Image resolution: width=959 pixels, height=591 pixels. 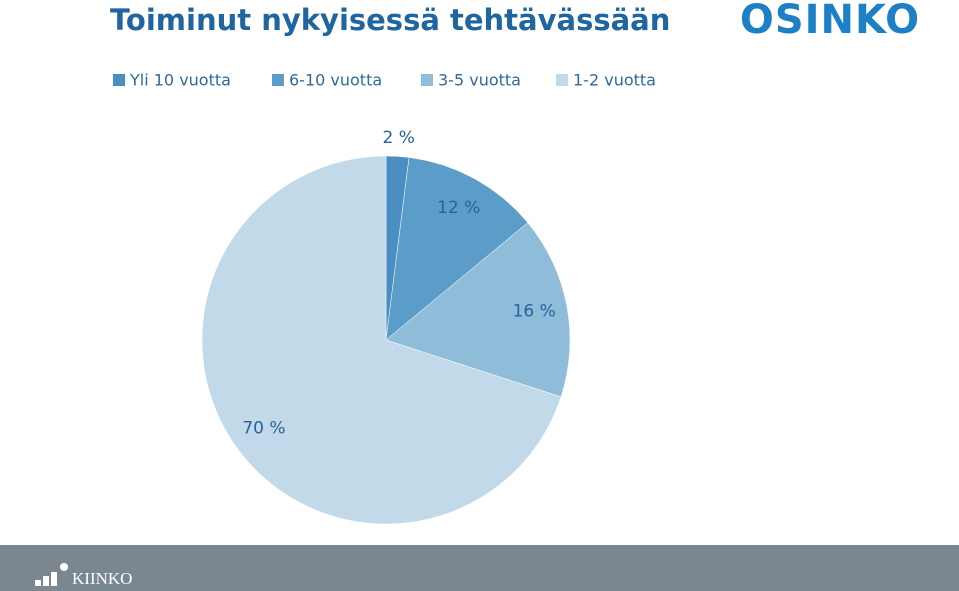 I want to click on legend-label: Yli 10 vuotta, so click(x=180, y=80).